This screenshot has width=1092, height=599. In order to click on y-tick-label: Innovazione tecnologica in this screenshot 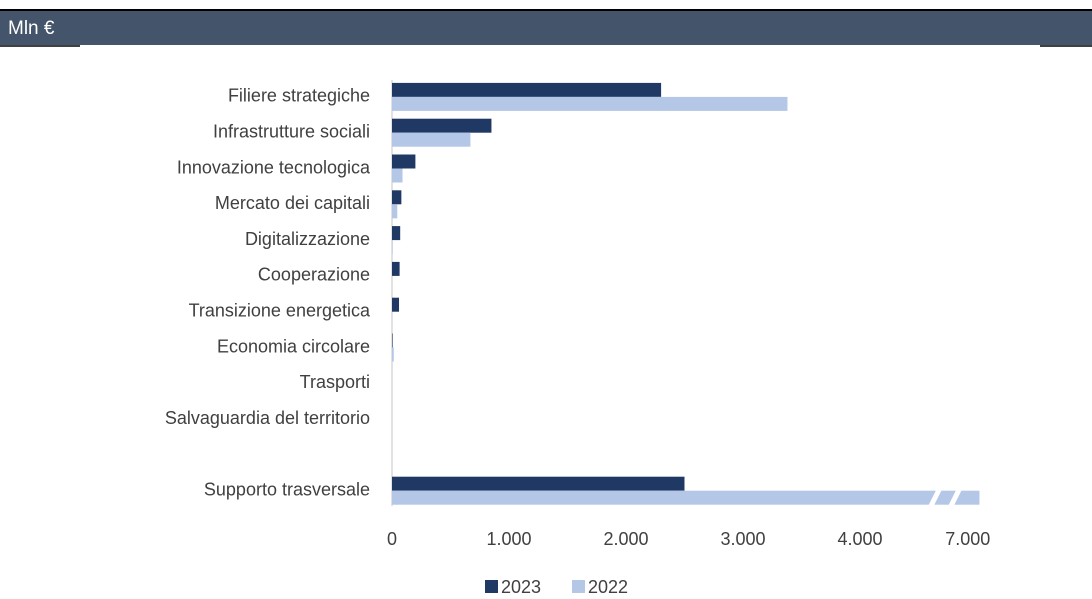, I will do `click(274, 167)`.